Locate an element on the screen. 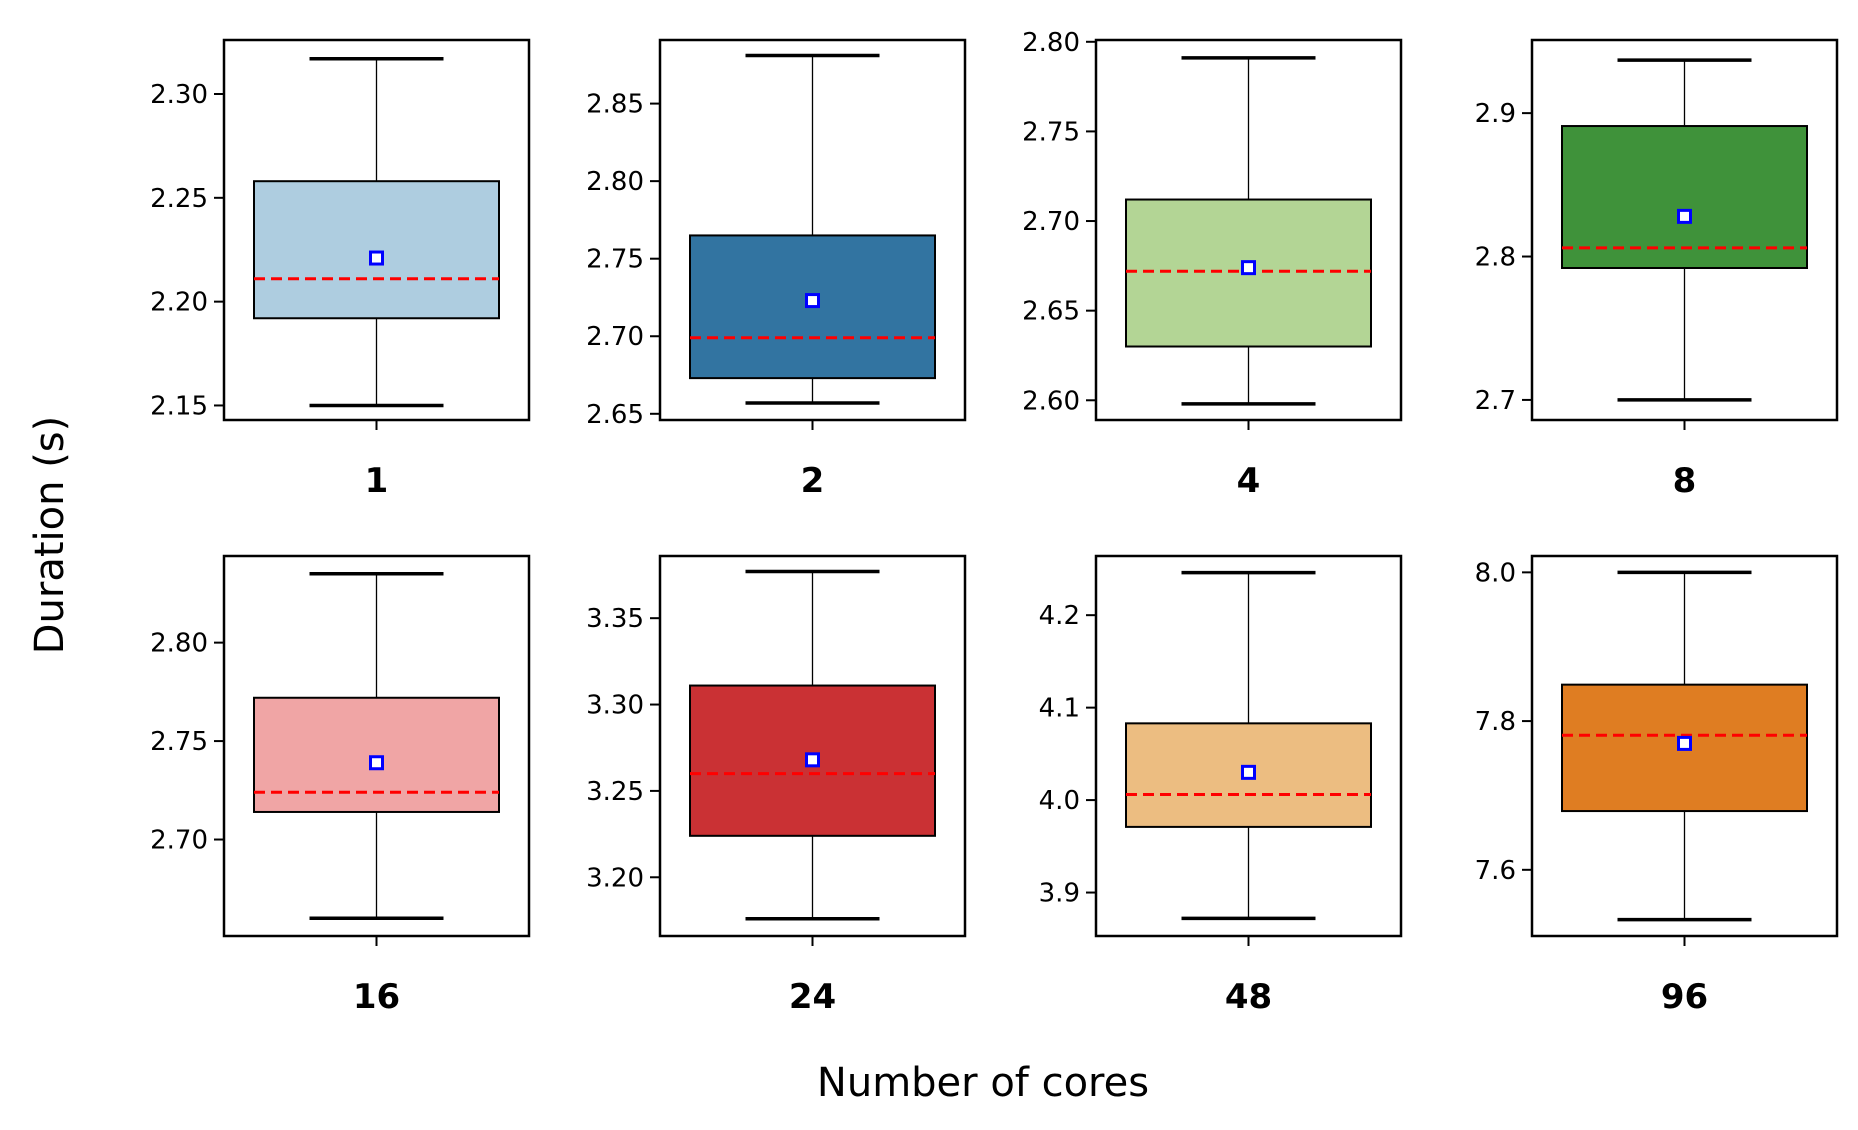 The height and width of the screenshot is (1130, 1858). y-tick-label: 2.15 is located at coordinates (179, 406).